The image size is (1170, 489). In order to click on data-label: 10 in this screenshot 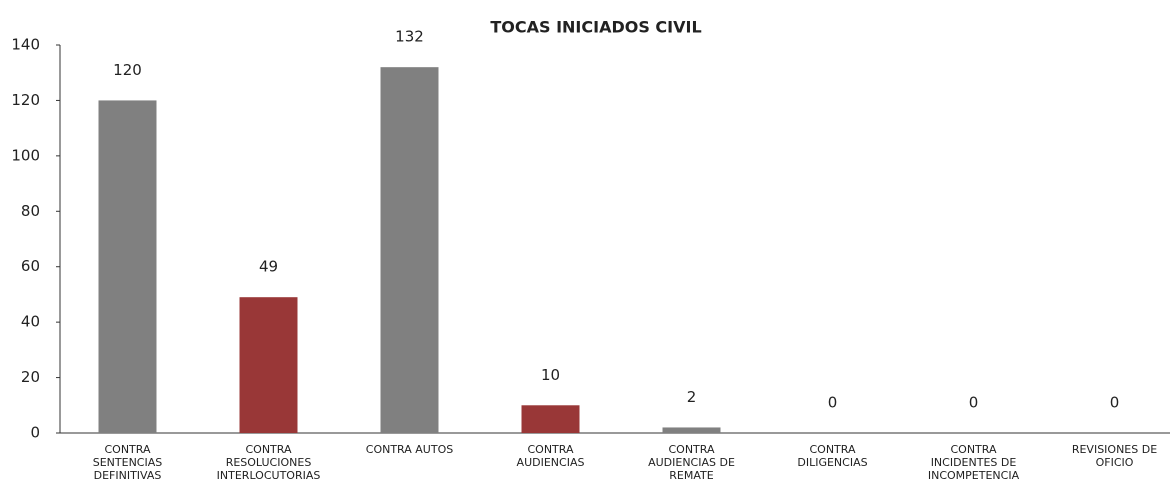, I will do `click(550, 375)`.